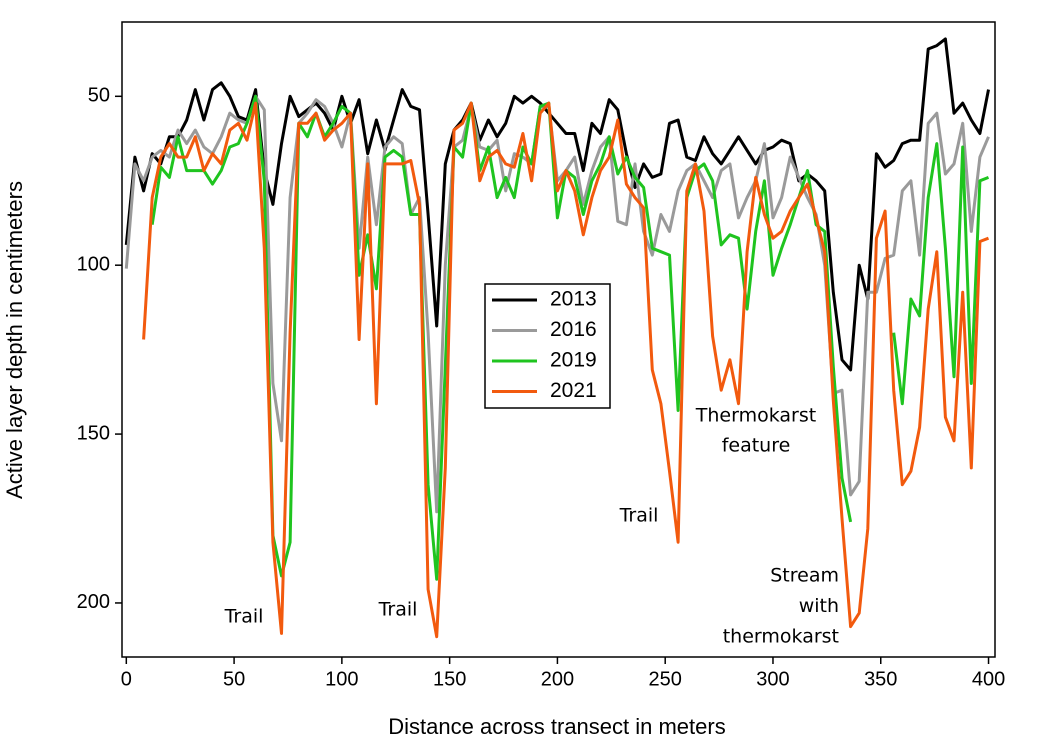  What do you see at coordinates (781, 637) in the screenshot?
I see `annotation: thermokarst` at bounding box center [781, 637].